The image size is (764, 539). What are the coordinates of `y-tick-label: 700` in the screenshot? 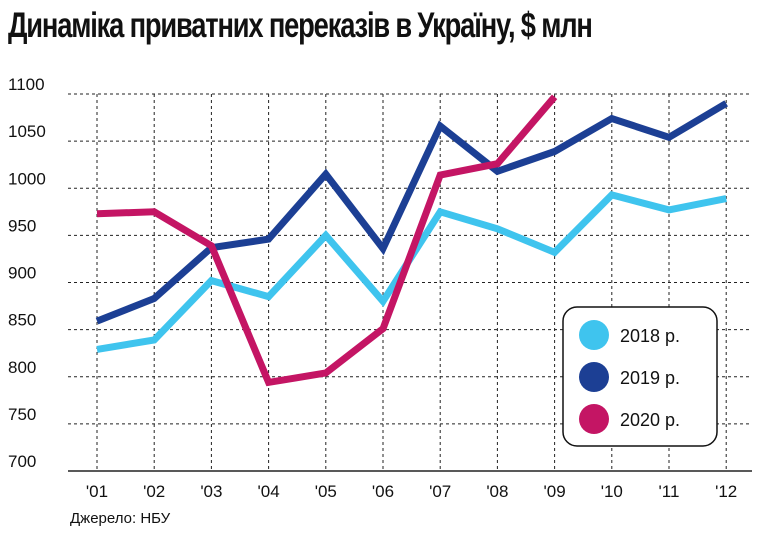 It's located at (22, 461).